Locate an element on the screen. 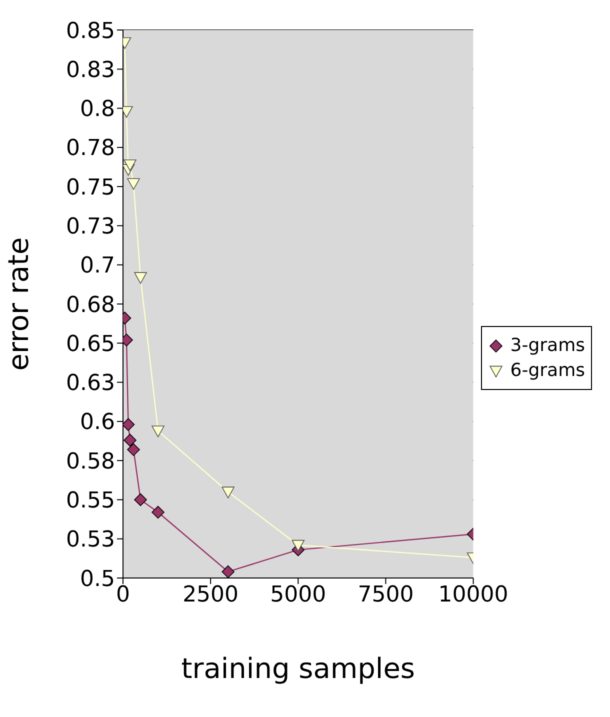 Image resolution: width=610 pixels, height=717 pixels. x-axis-title: training samples is located at coordinates (298, 668).